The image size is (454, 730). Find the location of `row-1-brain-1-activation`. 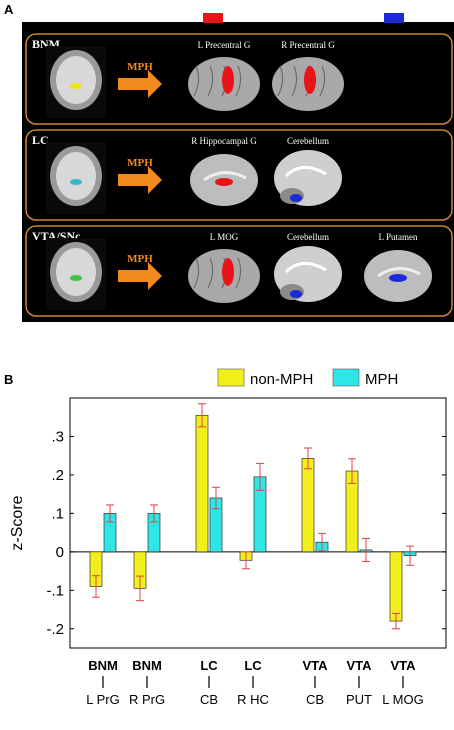

row-1-brain-1-activation is located at coordinates (296, 198).